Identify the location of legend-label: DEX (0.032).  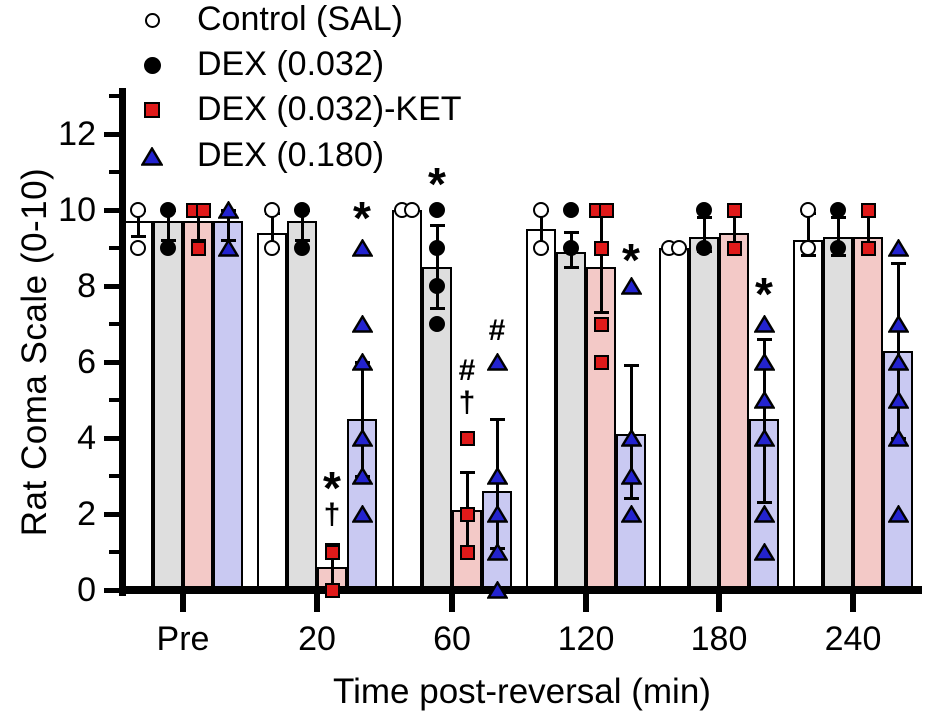
(291, 64).